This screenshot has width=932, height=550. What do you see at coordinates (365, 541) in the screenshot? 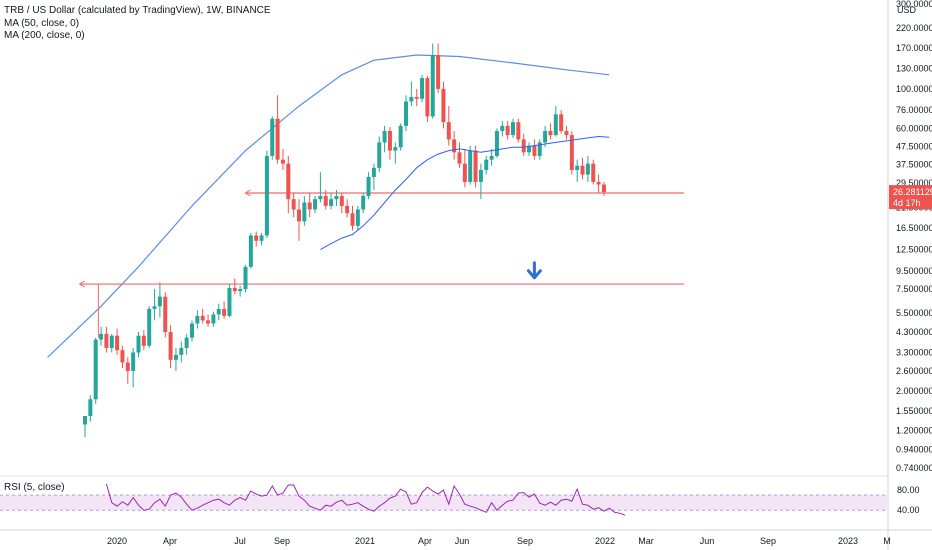
I see `time-tick-label: 2021` at bounding box center [365, 541].